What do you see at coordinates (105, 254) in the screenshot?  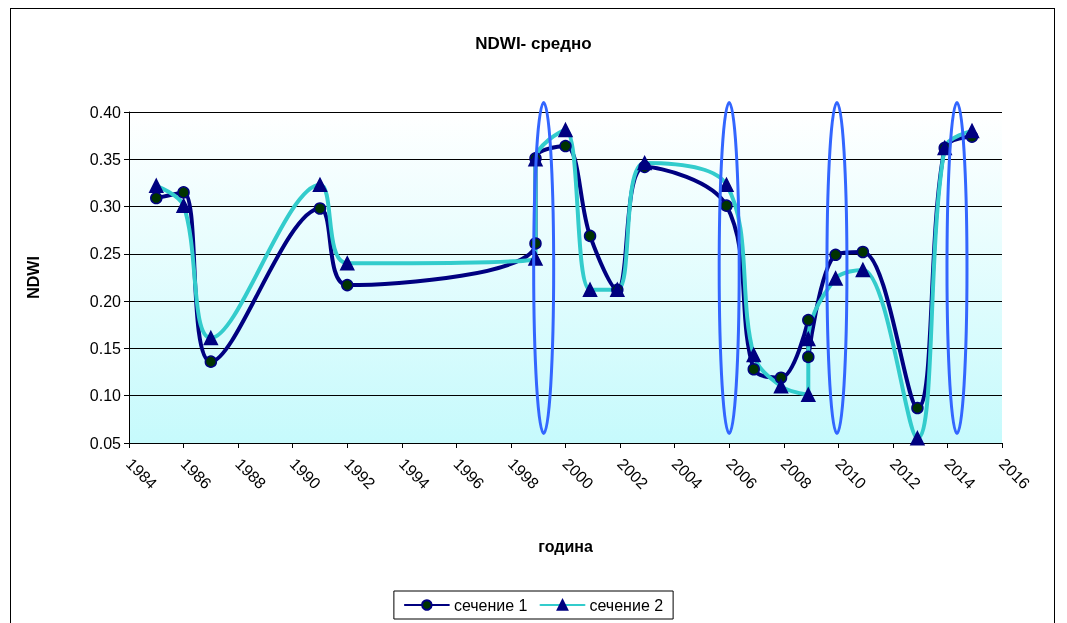 I see `y-tick-label: 0.25` at bounding box center [105, 254].